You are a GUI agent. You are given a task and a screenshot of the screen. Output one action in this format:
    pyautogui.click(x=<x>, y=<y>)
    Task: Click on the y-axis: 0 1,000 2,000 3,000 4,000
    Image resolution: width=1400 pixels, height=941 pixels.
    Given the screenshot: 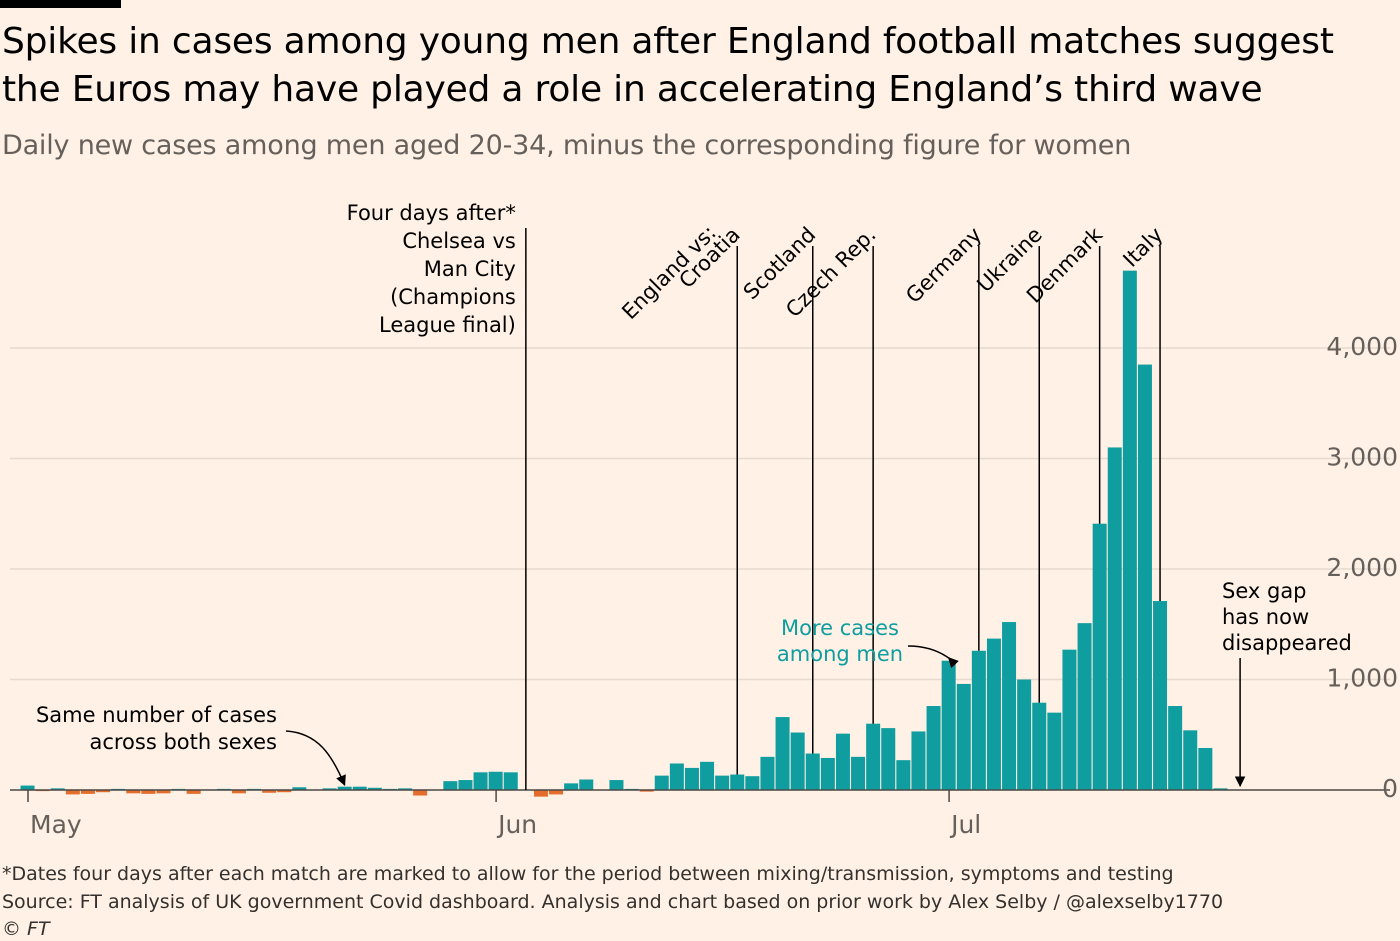 What is the action you would take?
    pyautogui.click(x=1362, y=567)
    